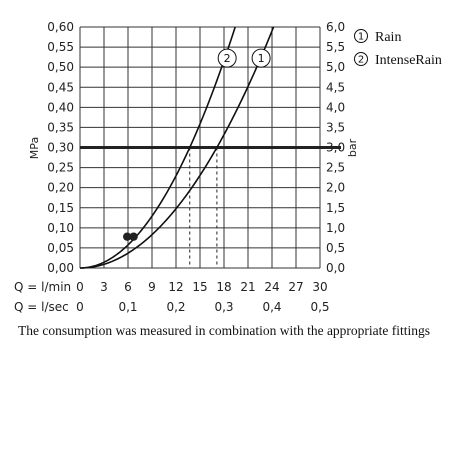 The width and height of the screenshot is (450, 450). I want to click on x-lmin-tick-label: 6, so click(128, 287).